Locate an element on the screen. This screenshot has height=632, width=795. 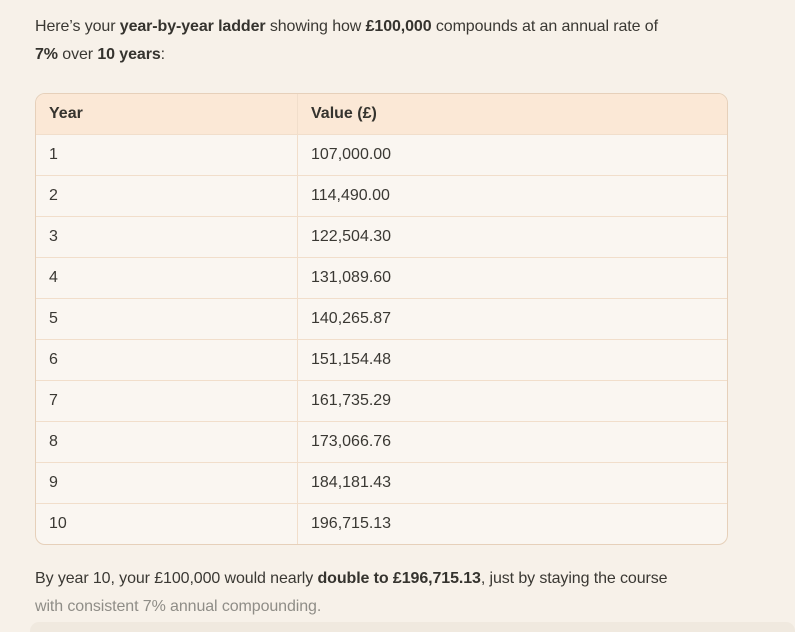
value-cell: 161,735.29 is located at coordinates (512, 400).